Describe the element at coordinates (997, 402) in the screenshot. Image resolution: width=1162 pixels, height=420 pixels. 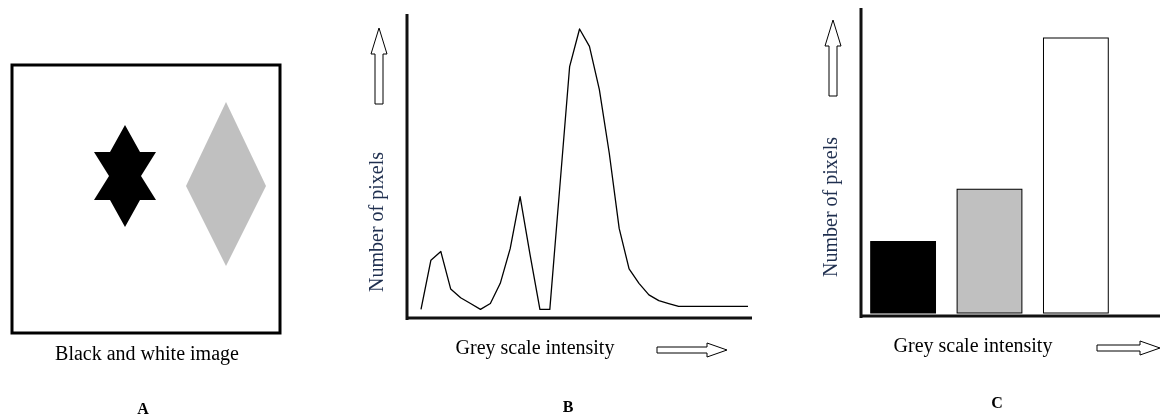
I see `text: C` at that location.